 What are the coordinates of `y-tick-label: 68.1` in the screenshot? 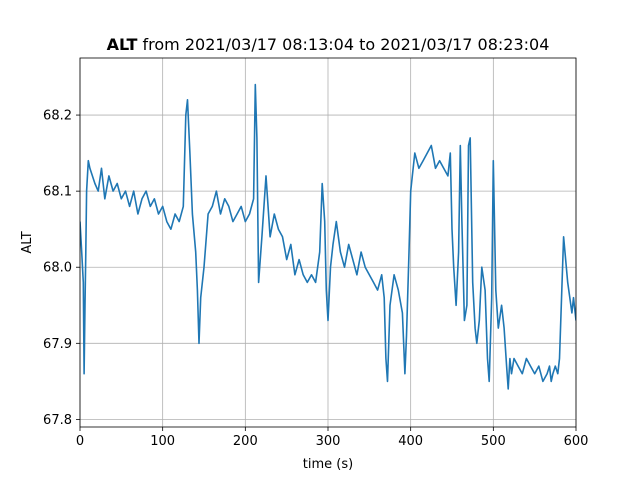 It's located at (57, 192).